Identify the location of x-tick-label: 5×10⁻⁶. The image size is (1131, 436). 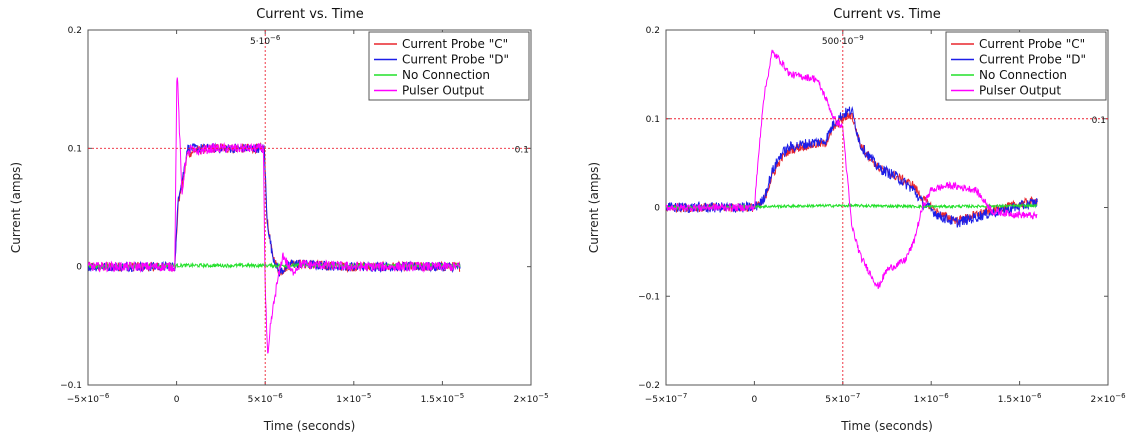
(266, 398).